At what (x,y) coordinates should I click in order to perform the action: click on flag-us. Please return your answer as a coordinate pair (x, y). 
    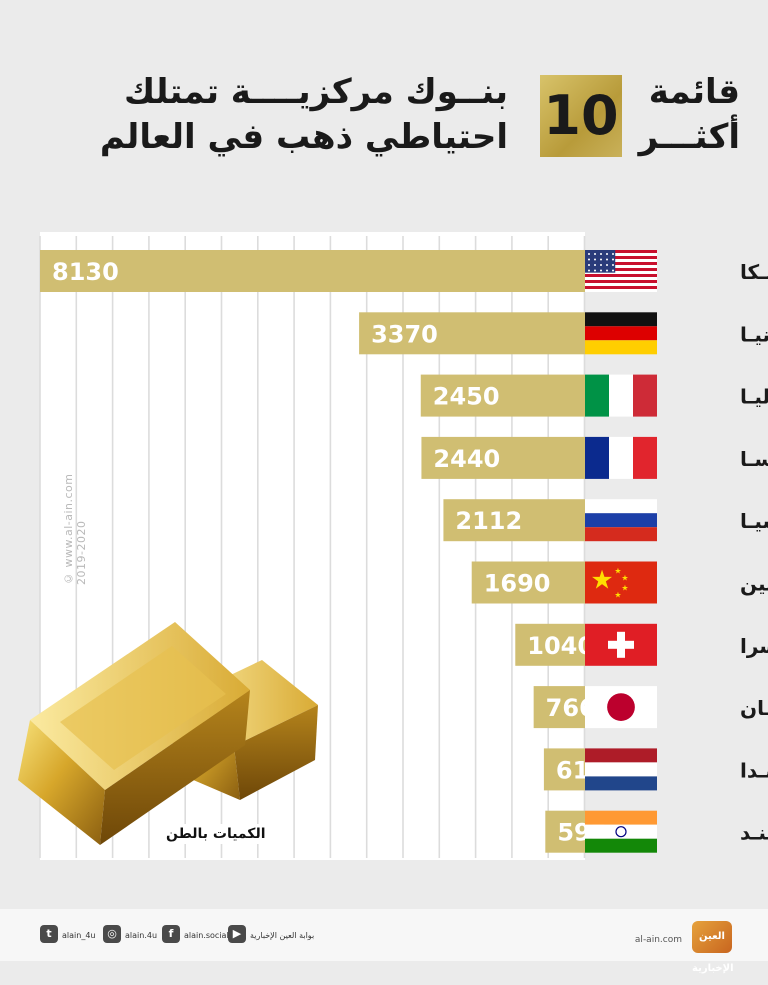
    Looking at the image, I should click on (621, 271).